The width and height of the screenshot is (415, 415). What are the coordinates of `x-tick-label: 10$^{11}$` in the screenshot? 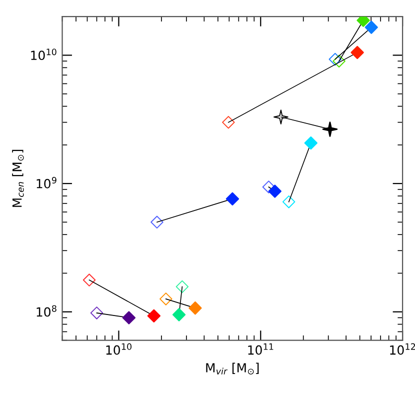 It's located at (261, 349).